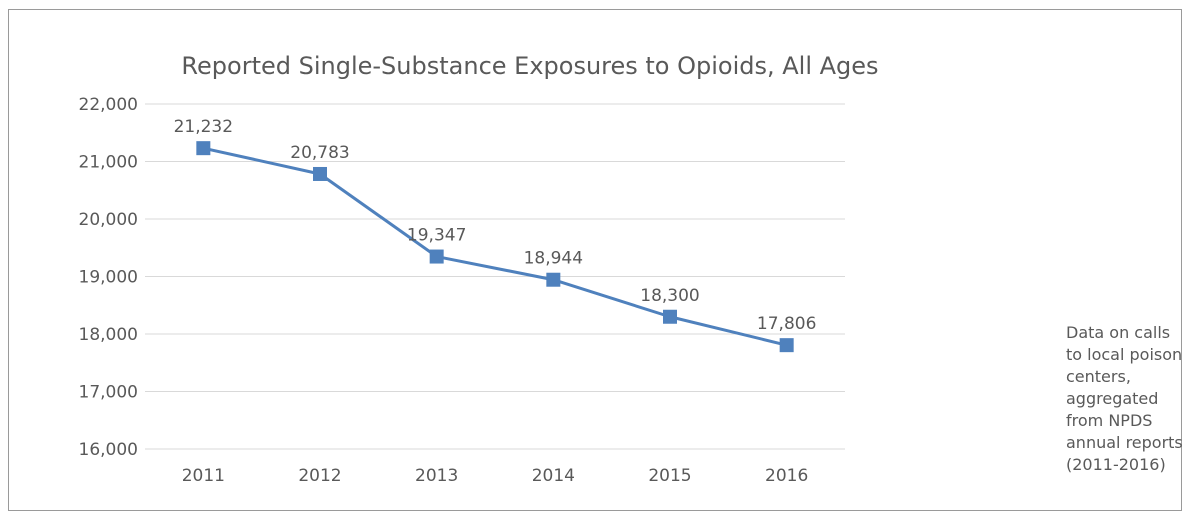 Image resolution: width=1191 pixels, height=518 pixels. What do you see at coordinates (786, 476) in the screenshot?
I see `x-tick-label: 2016` at bounding box center [786, 476].